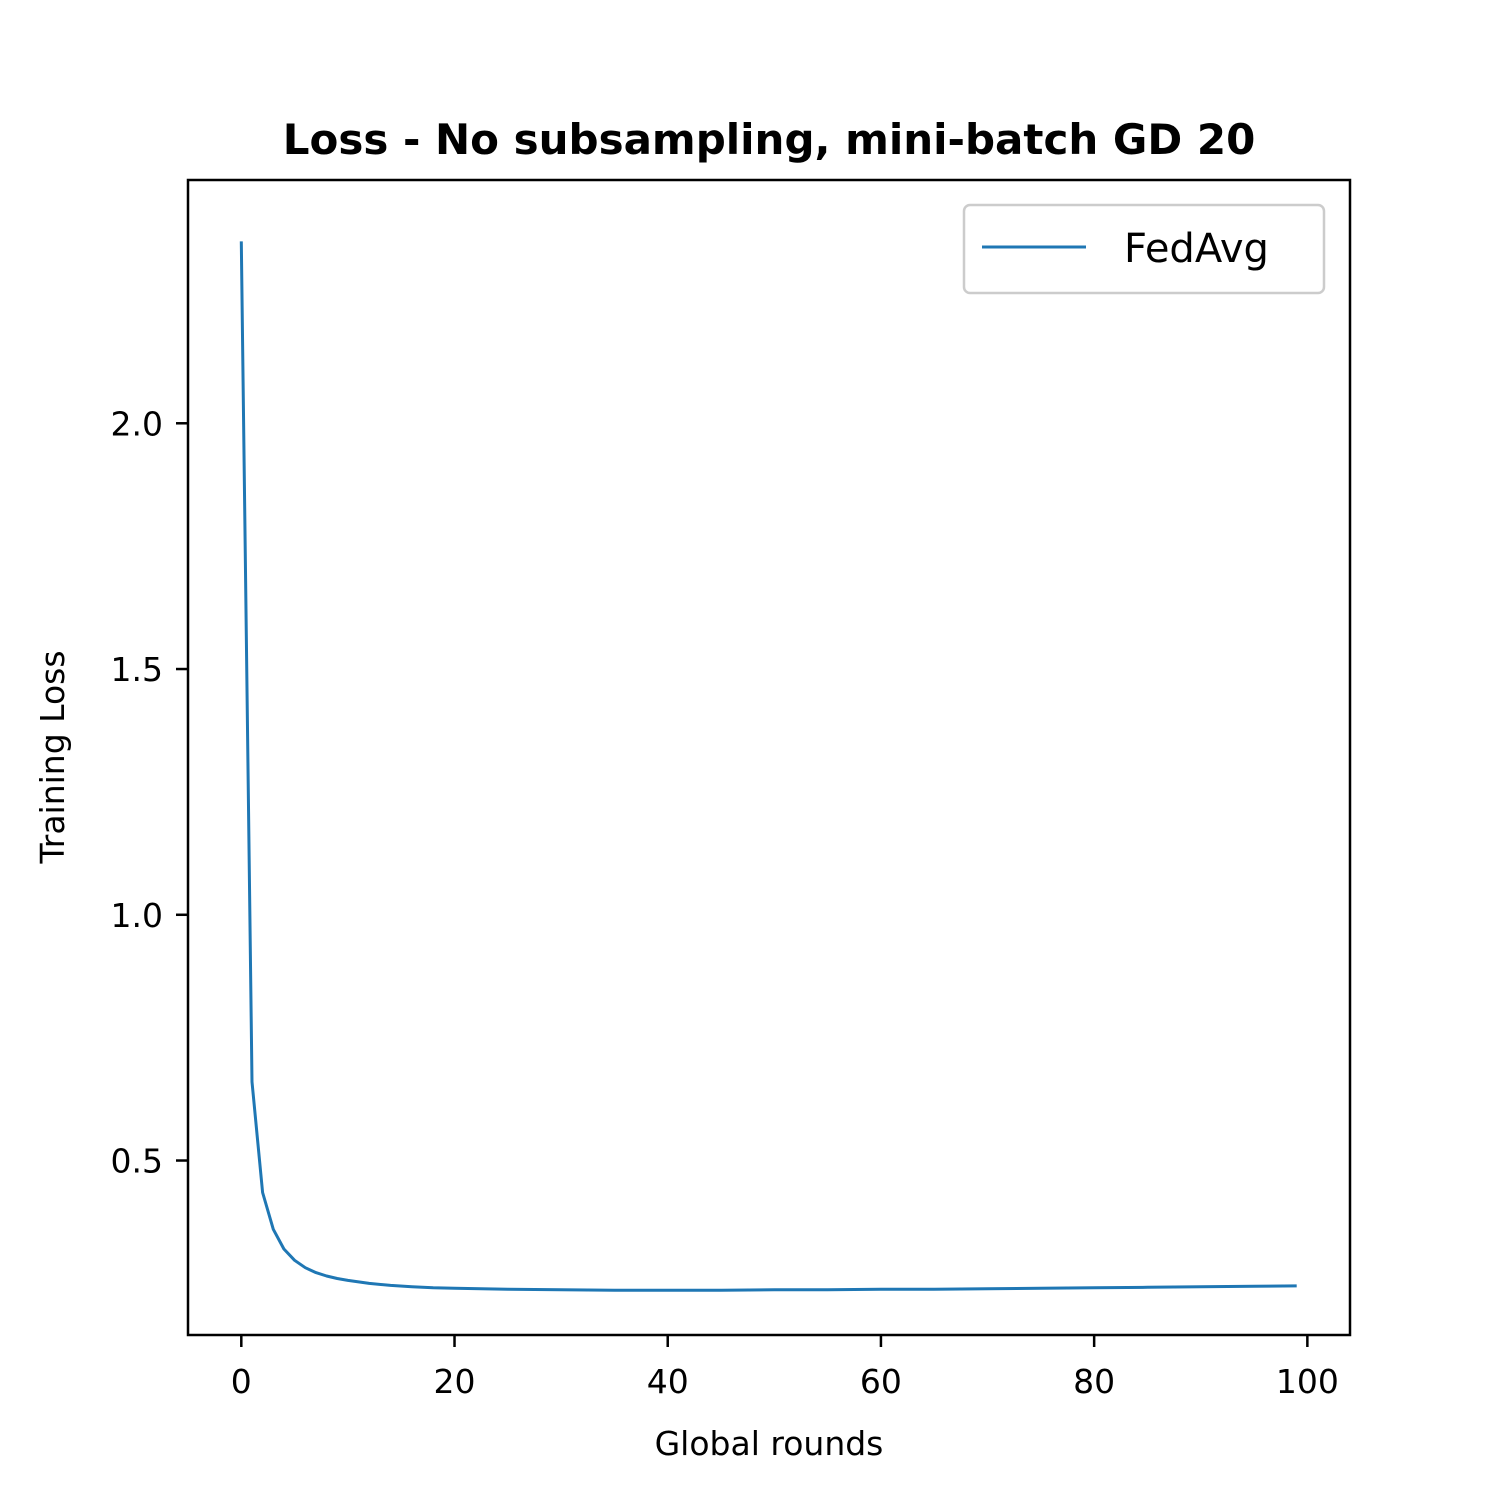 This screenshot has width=1500, height=1500. What do you see at coordinates (137, 1161) in the screenshot?
I see `y-tick-label: 0.5` at bounding box center [137, 1161].